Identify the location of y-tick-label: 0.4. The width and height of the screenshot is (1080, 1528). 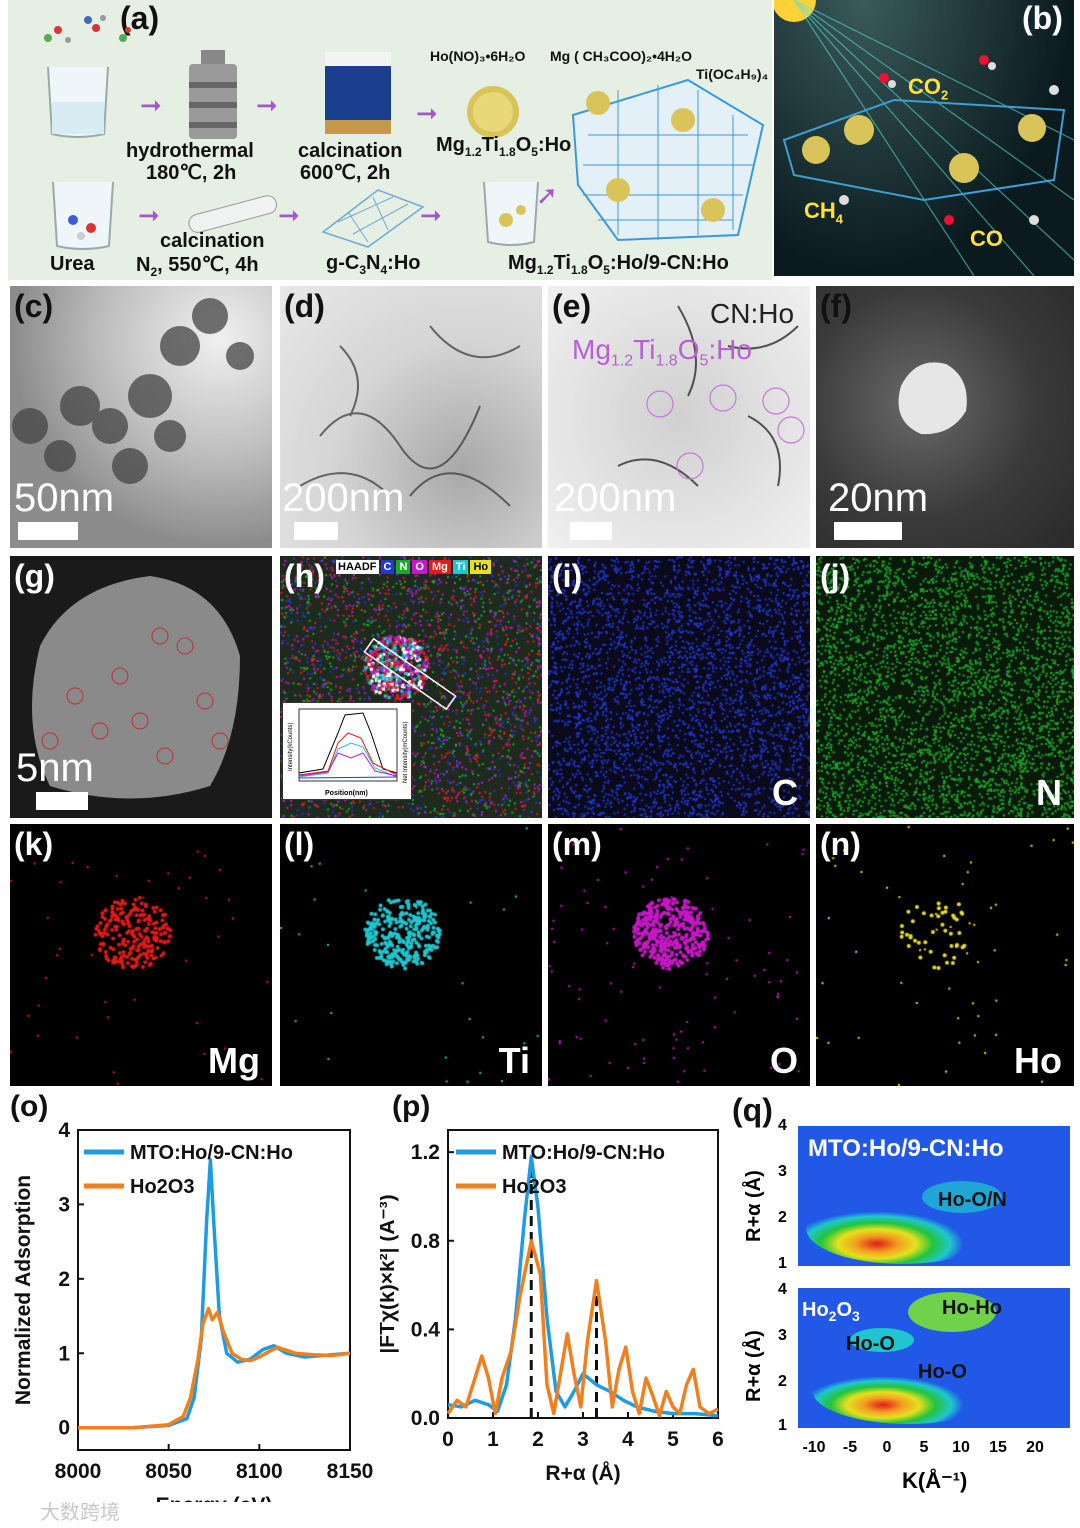
(426, 1329).